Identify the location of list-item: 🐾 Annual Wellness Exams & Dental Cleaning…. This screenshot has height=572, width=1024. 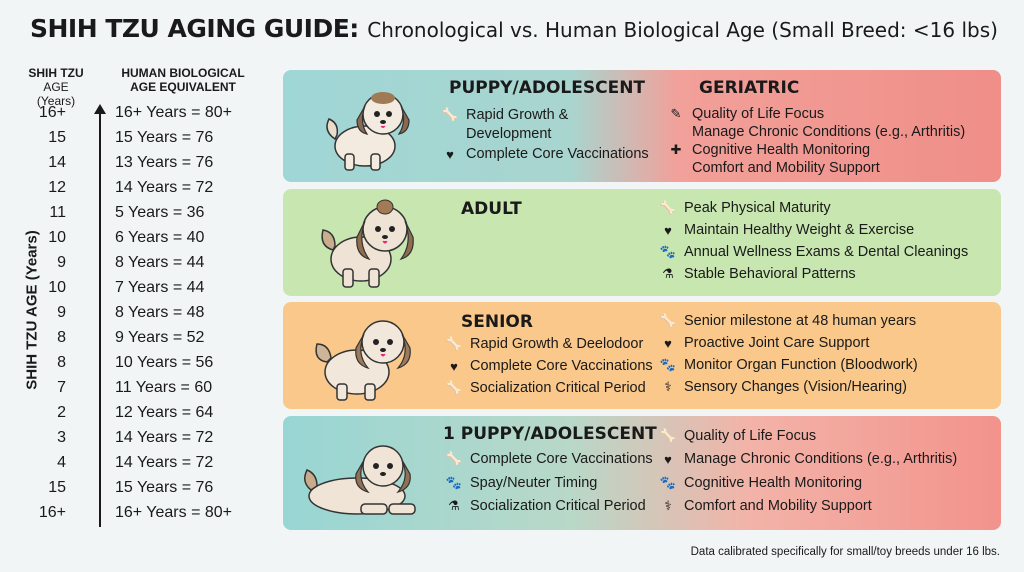
(814, 252).